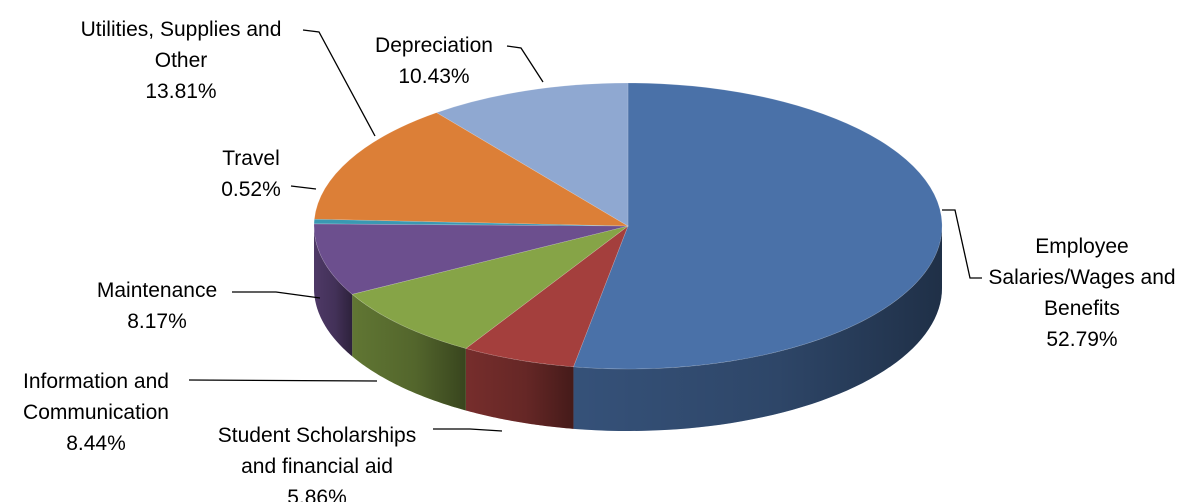 This screenshot has width=1195, height=502. Describe the element at coordinates (333, 291) in the screenshot. I see `pie-side-maintenance` at that location.